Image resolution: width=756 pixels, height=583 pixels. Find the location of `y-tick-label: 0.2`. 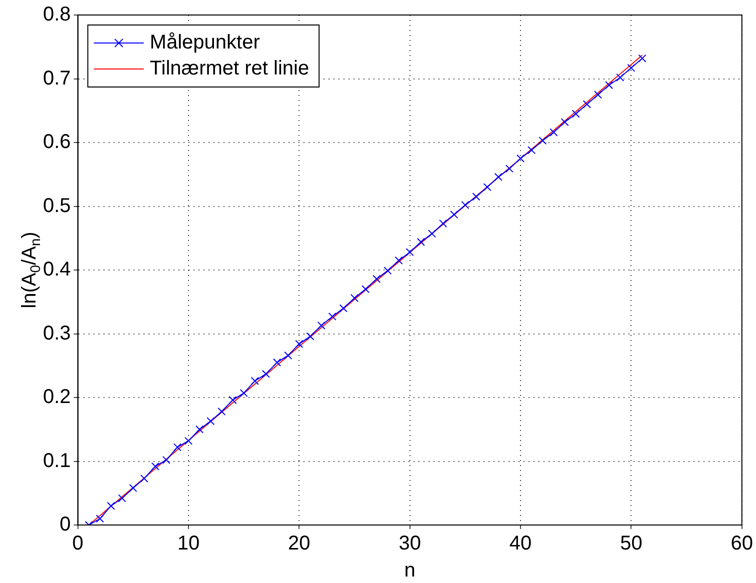

y-tick-label: 0.2 is located at coordinates (56, 397).